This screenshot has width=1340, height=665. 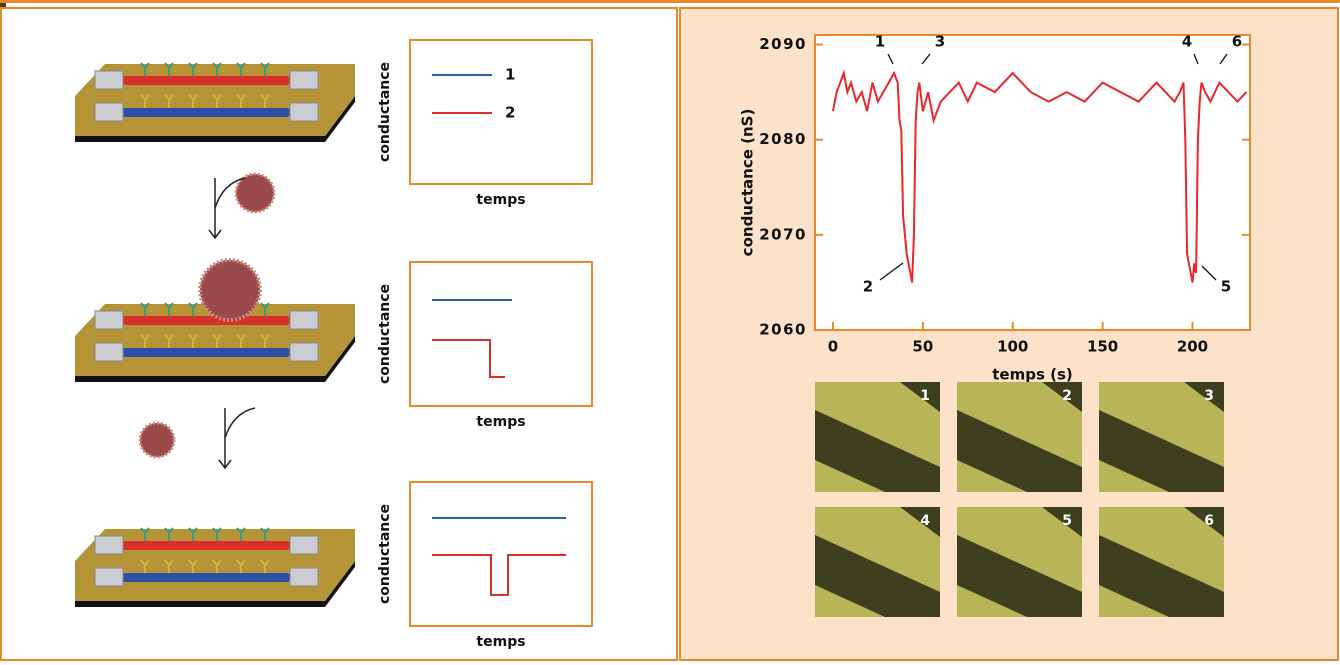 What do you see at coordinates (1237, 42) in the screenshot?
I see `annotation: 6` at bounding box center [1237, 42].